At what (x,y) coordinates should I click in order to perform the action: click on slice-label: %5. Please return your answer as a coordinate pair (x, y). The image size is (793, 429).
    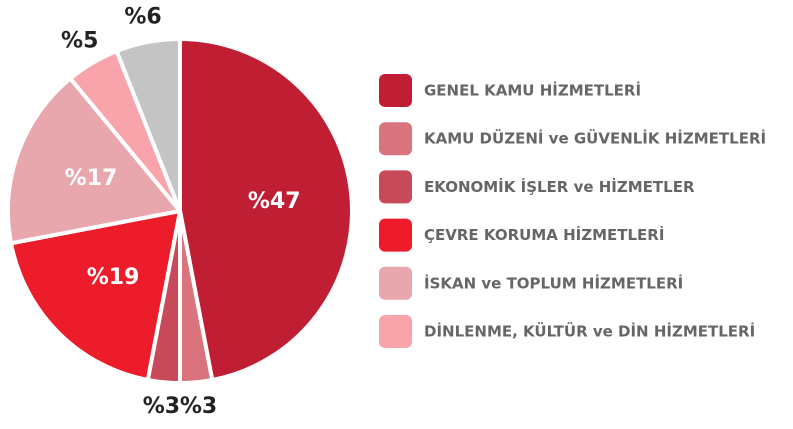
    Looking at the image, I should click on (79, 40).